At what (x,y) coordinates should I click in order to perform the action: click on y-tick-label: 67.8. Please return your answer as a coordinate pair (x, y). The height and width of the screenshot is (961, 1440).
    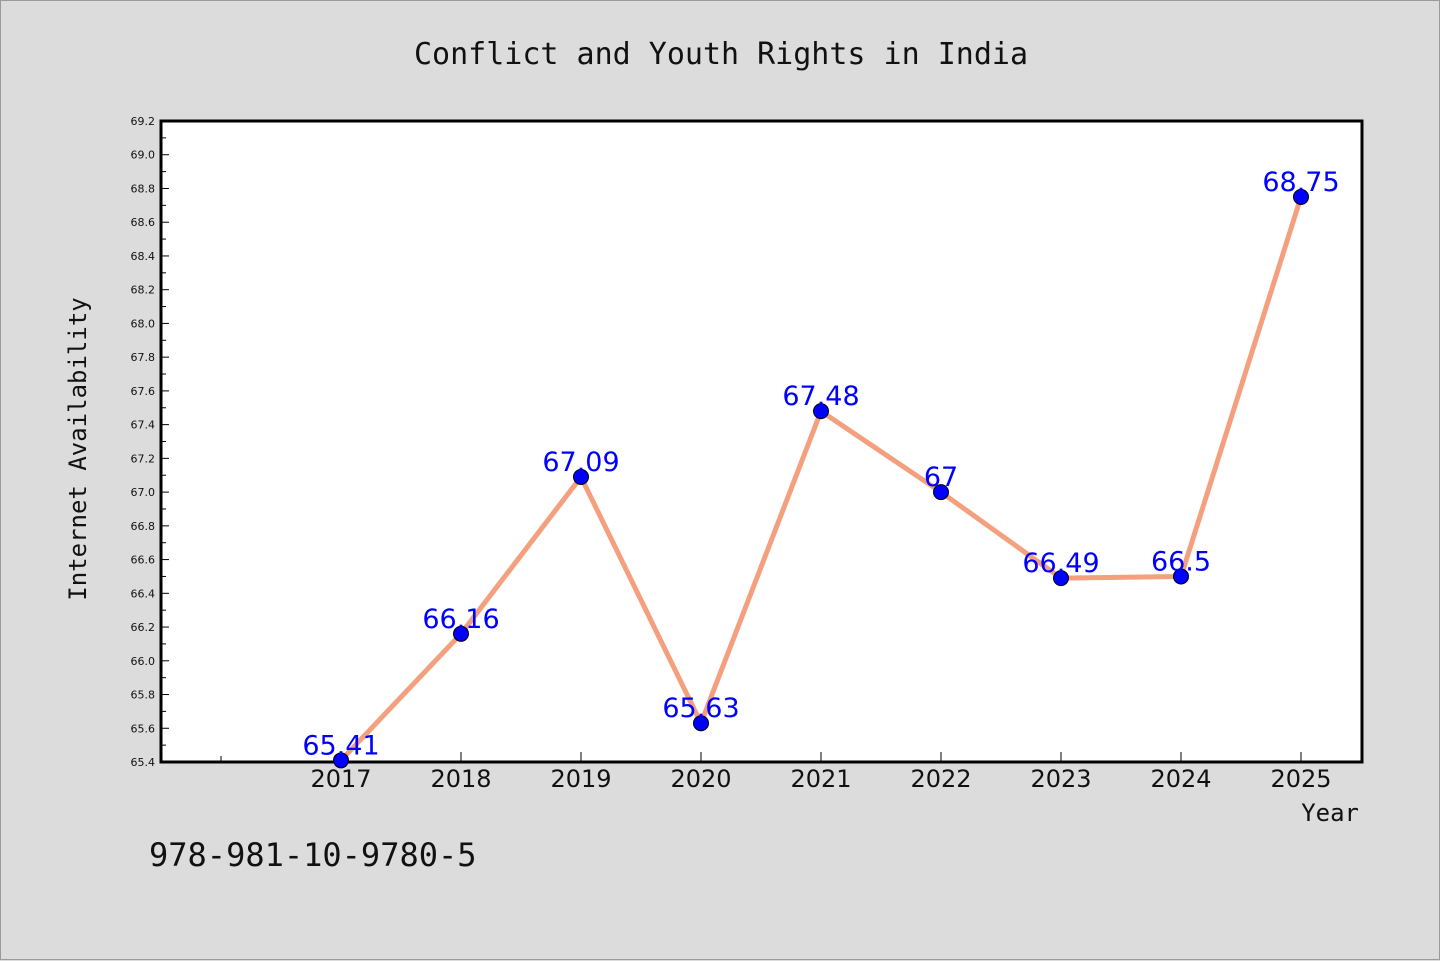
    Looking at the image, I should click on (143, 357).